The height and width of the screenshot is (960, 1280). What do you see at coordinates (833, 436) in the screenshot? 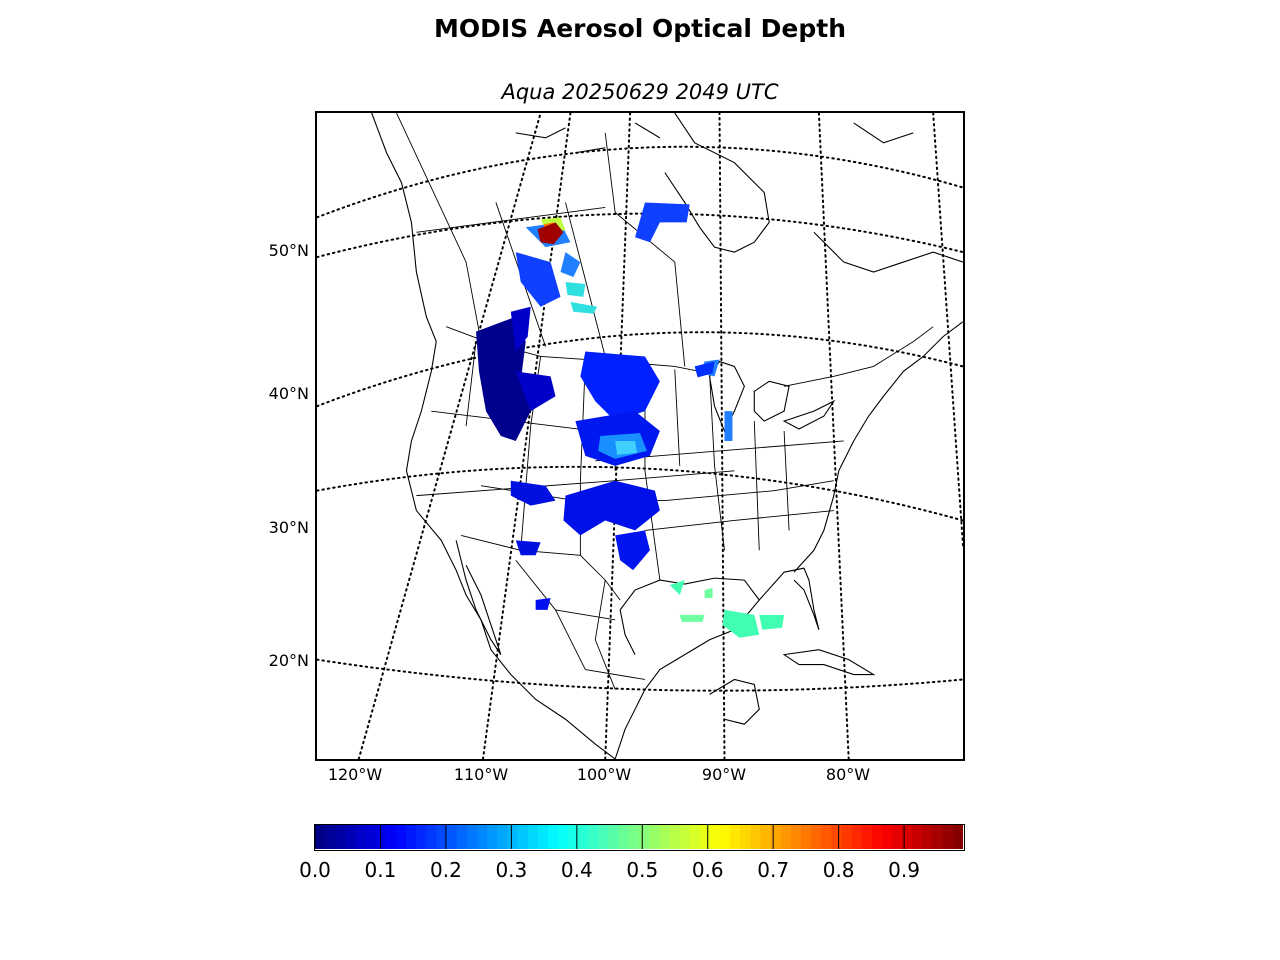
I see `meridian-80w` at bounding box center [833, 436].